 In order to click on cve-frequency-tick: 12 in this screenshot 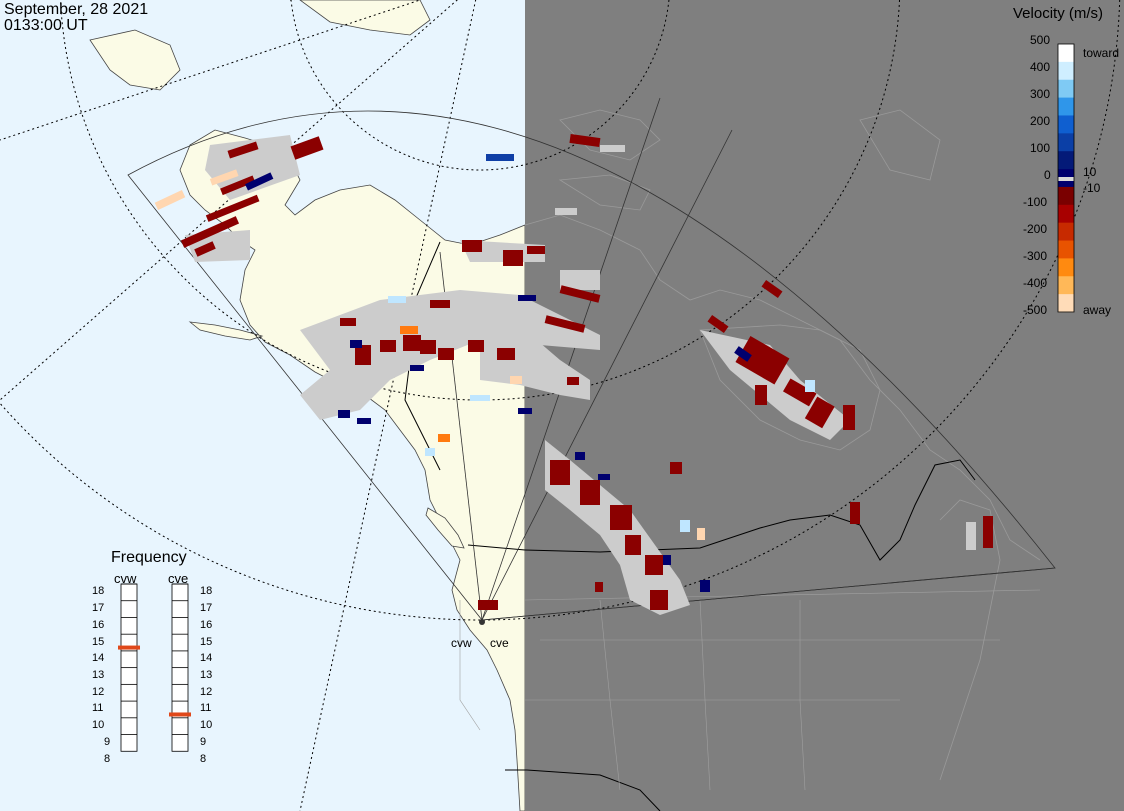, I will do `click(206, 691)`.